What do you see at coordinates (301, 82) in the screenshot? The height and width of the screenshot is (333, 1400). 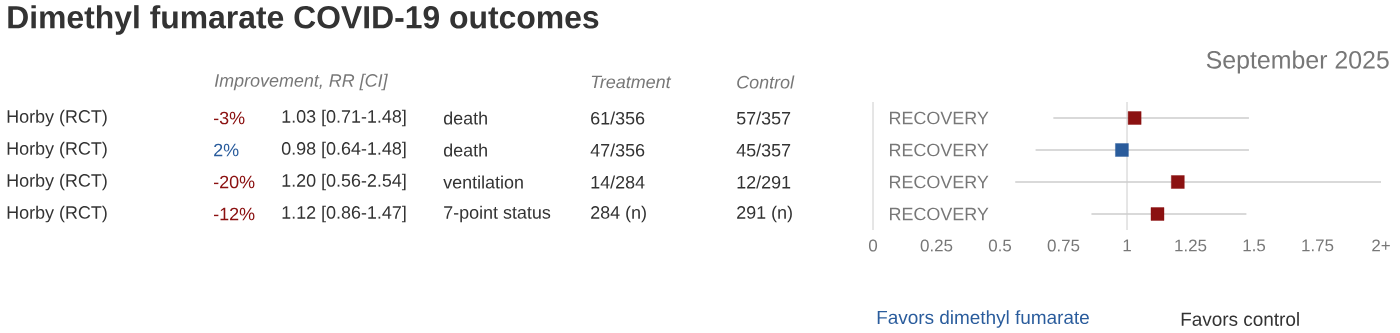 I see `text: Improvement, RR [CI]` at bounding box center [301, 82].